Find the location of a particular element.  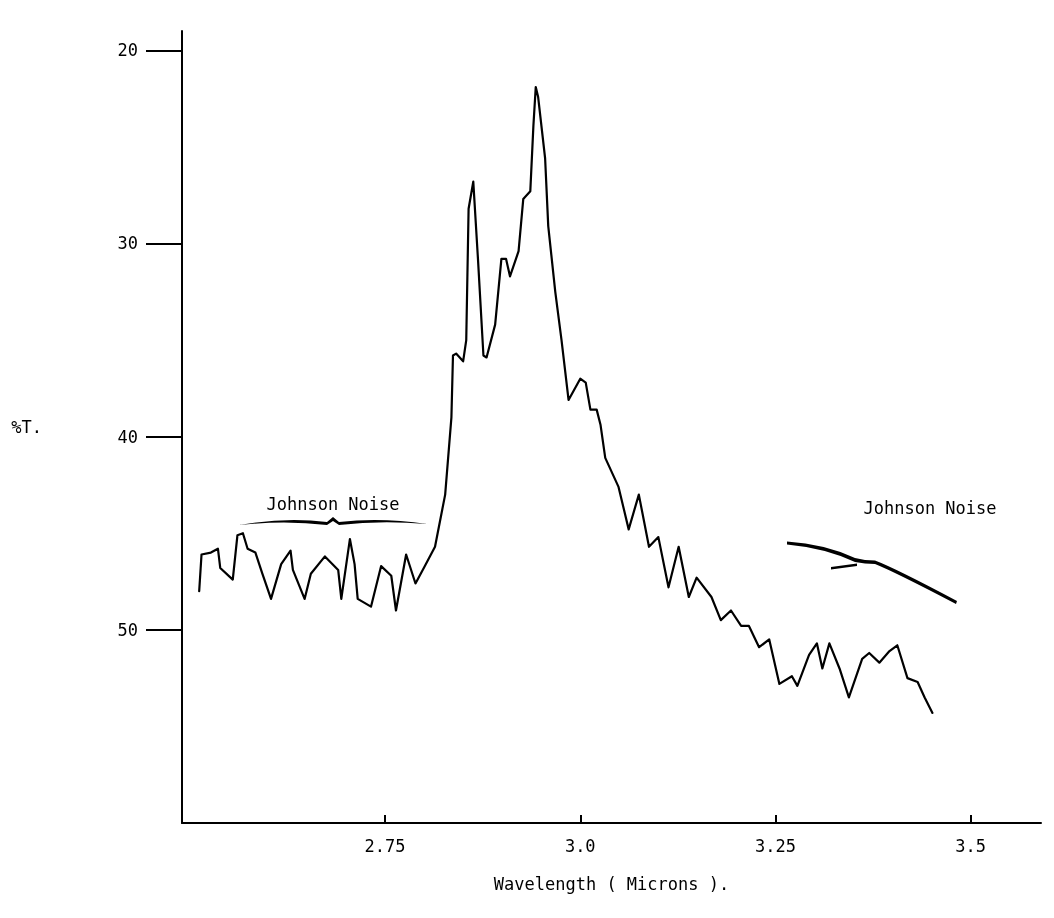

y-tick-label: 50 is located at coordinates (127, 629).